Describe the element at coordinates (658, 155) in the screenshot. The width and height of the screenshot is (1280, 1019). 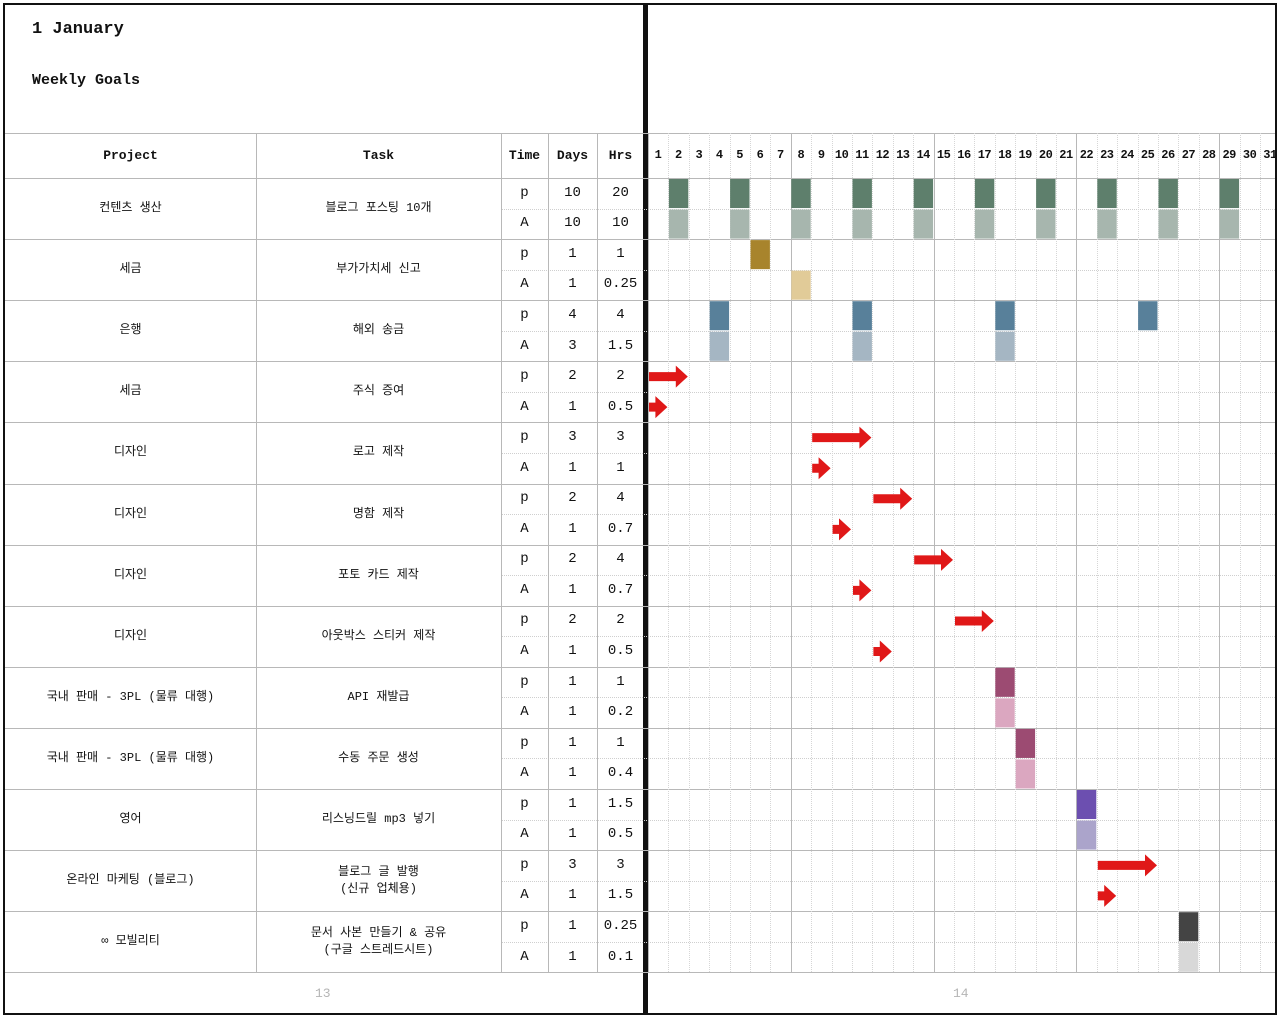
I see `day-number-1: 1` at that location.